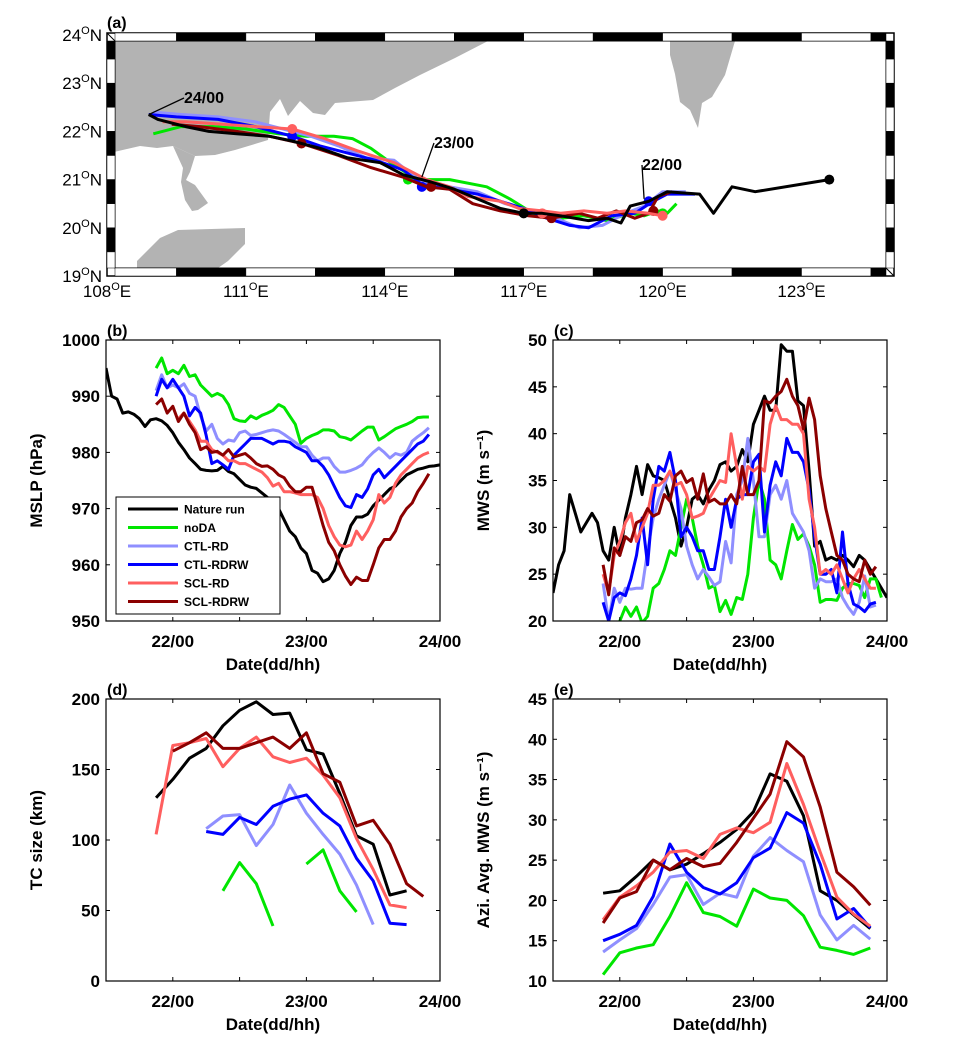 This screenshot has height=1042, width=962. Describe the element at coordinates (440, 641) in the screenshot. I see `x-tick-label: 24/00` at that location.